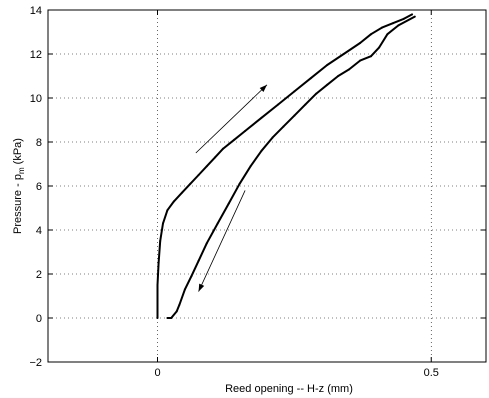 This screenshot has width=489, height=398. I want to click on y-tick-label: −2, so click(35, 363).